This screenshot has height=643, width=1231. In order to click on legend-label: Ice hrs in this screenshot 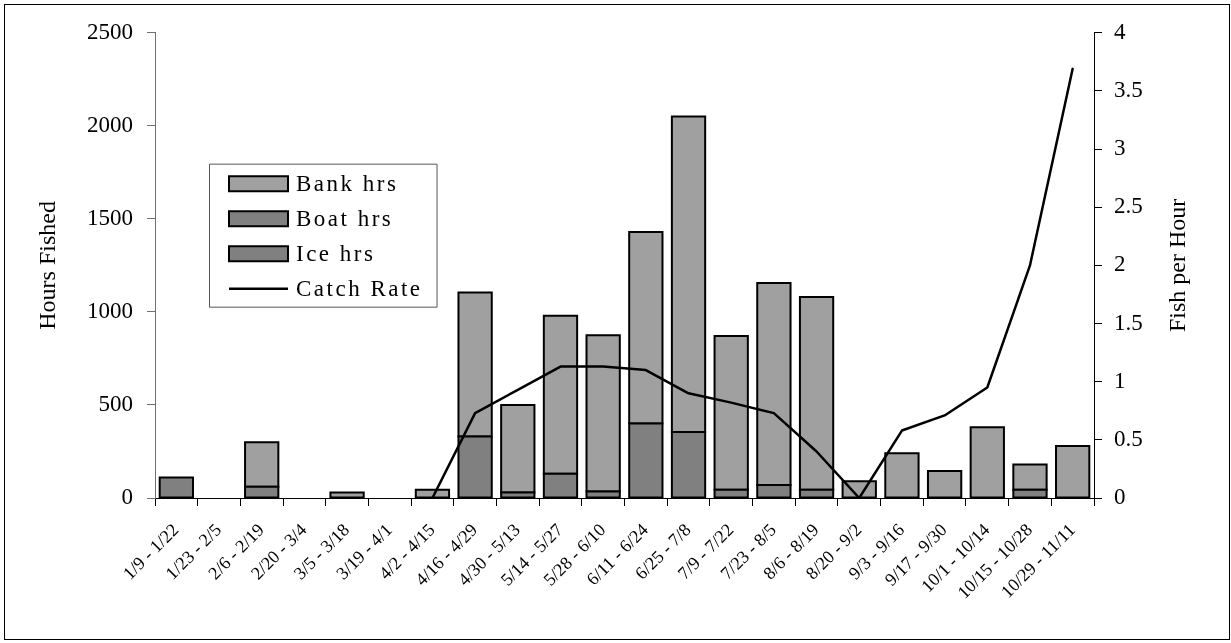, I will do `click(336, 253)`.